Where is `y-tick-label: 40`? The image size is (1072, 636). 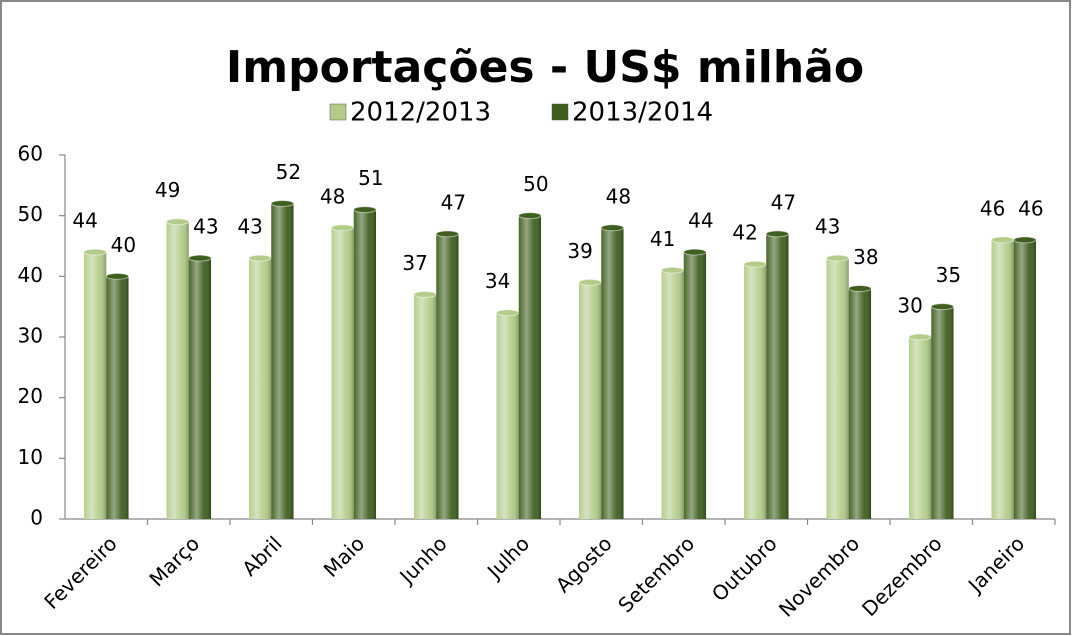
y-tick-label: 40 is located at coordinates (30, 275).